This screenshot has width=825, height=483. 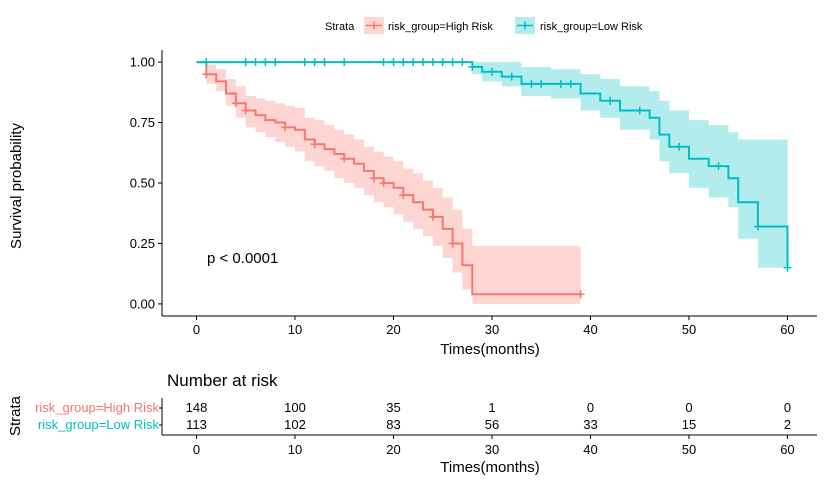 What do you see at coordinates (196, 424) in the screenshot?
I see `risk-value-low: 113` at bounding box center [196, 424].